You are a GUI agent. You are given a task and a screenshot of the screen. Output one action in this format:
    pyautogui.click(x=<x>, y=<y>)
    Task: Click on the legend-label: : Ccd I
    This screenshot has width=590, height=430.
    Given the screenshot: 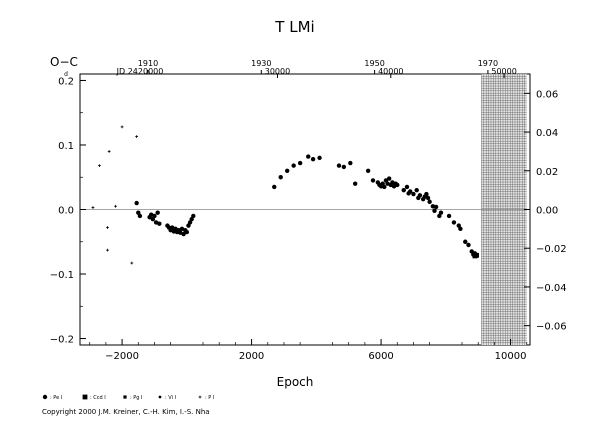 What is the action you would take?
    pyautogui.click(x=98, y=398)
    